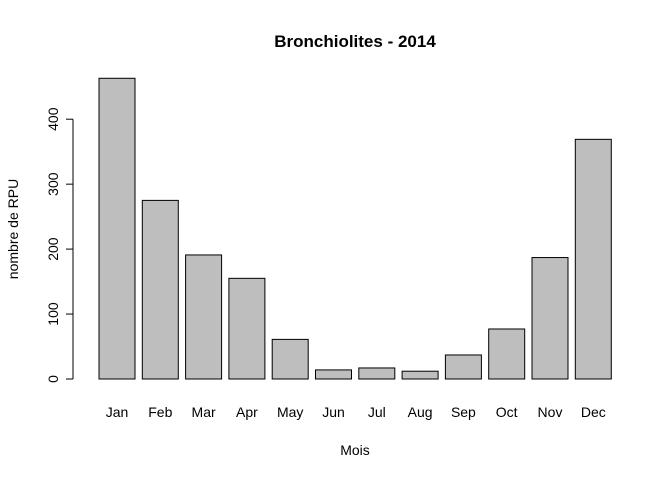 The image size is (672, 480). What do you see at coordinates (333, 412) in the screenshot?
I see `x-tick-label-jun: Jun` at bounding box center [333, 412].